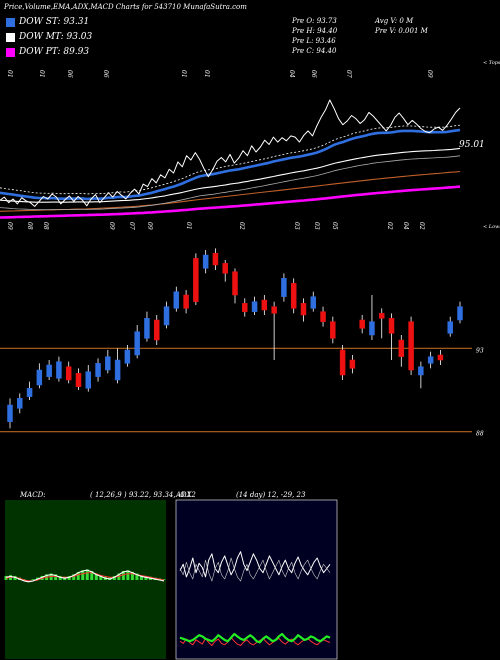 This screenshot has height=660, width=500. What do you see at coordinates (401, 31) in the screenshot?
I see `quote-volume: Pre V: 0.001 M` at bounding box center [401, 31].